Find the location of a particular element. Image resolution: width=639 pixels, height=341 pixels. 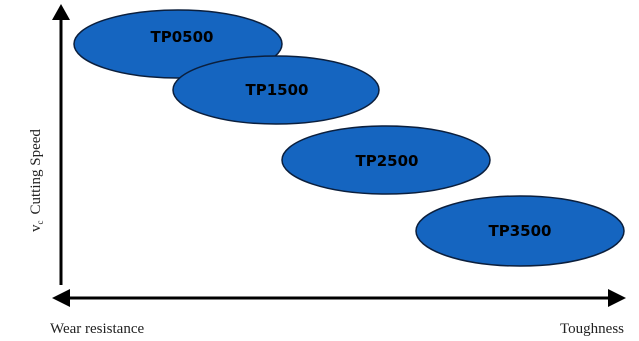

y-axis-label: vc Cutting Speed is located at coordinates (36, 180).